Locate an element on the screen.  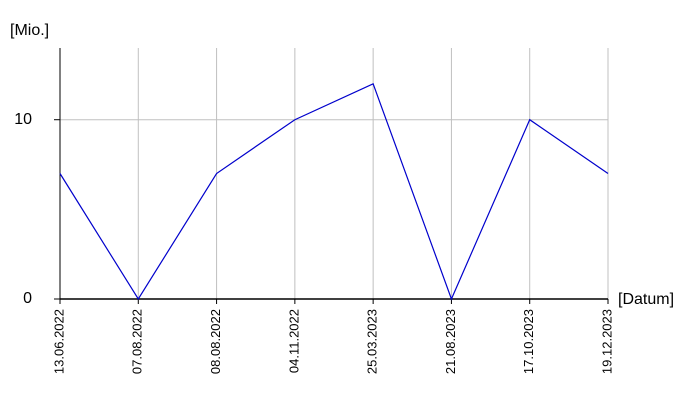
y-tick-label: 0 is located at coordinates (27, 298).